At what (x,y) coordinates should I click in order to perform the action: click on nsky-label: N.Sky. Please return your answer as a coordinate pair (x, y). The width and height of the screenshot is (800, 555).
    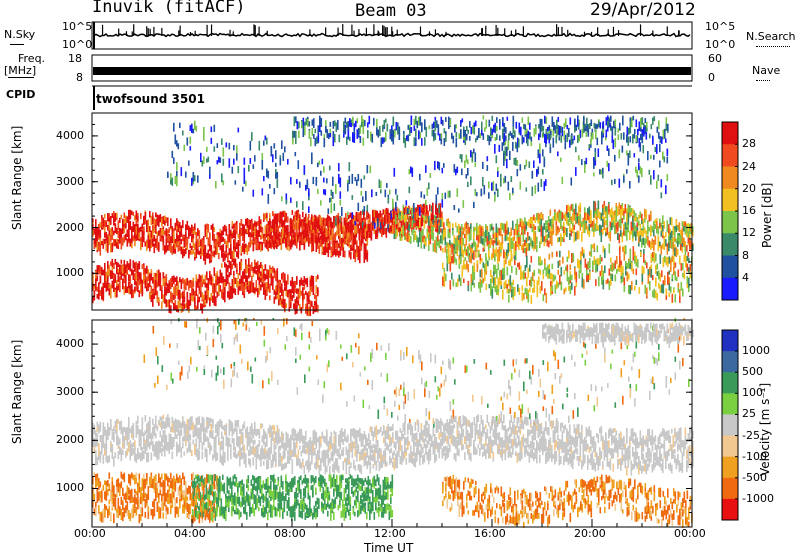
    Looking at the image, I should click on (19, 34).